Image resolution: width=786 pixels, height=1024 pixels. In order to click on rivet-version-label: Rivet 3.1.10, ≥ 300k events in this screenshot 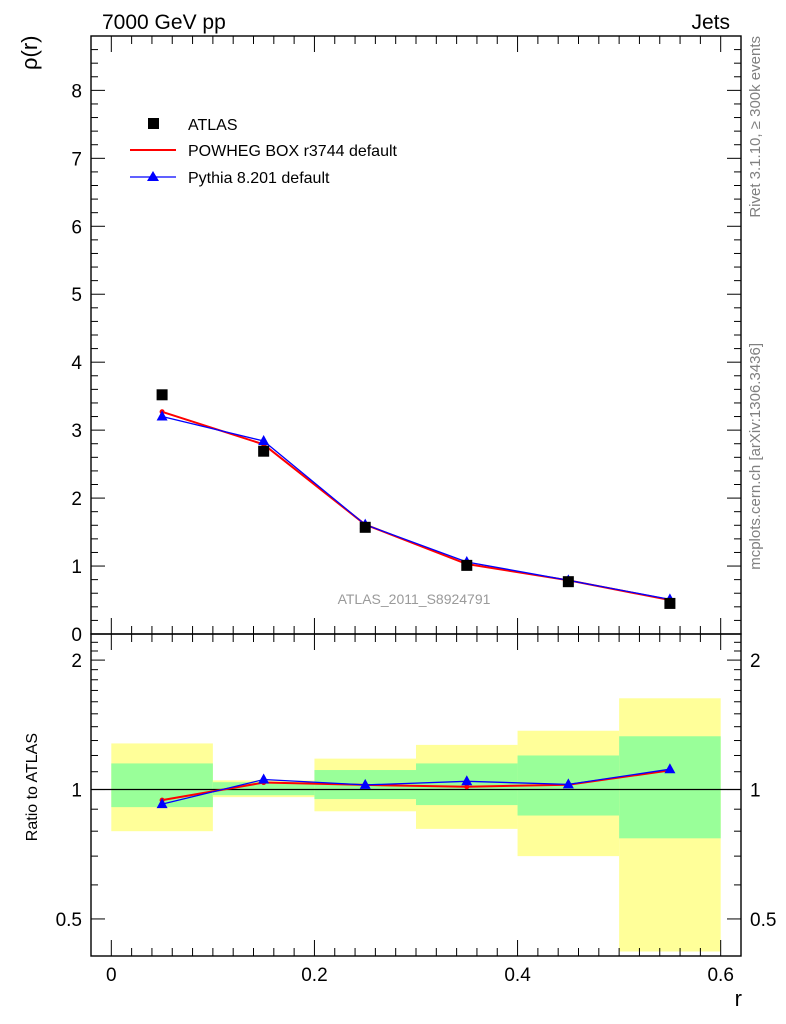, I will do `click(755, 127)`.